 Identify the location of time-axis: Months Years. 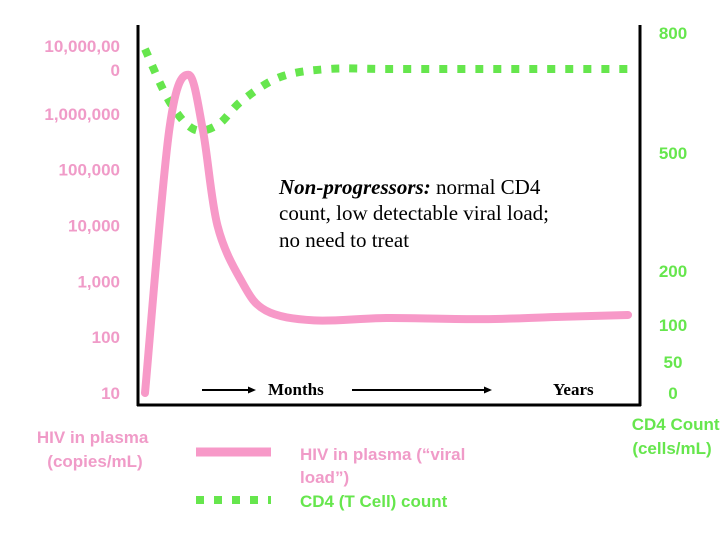
(398, 389).